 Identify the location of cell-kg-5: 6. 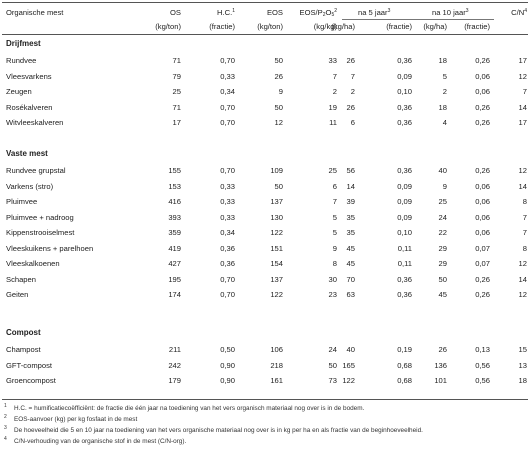
(352, 122).